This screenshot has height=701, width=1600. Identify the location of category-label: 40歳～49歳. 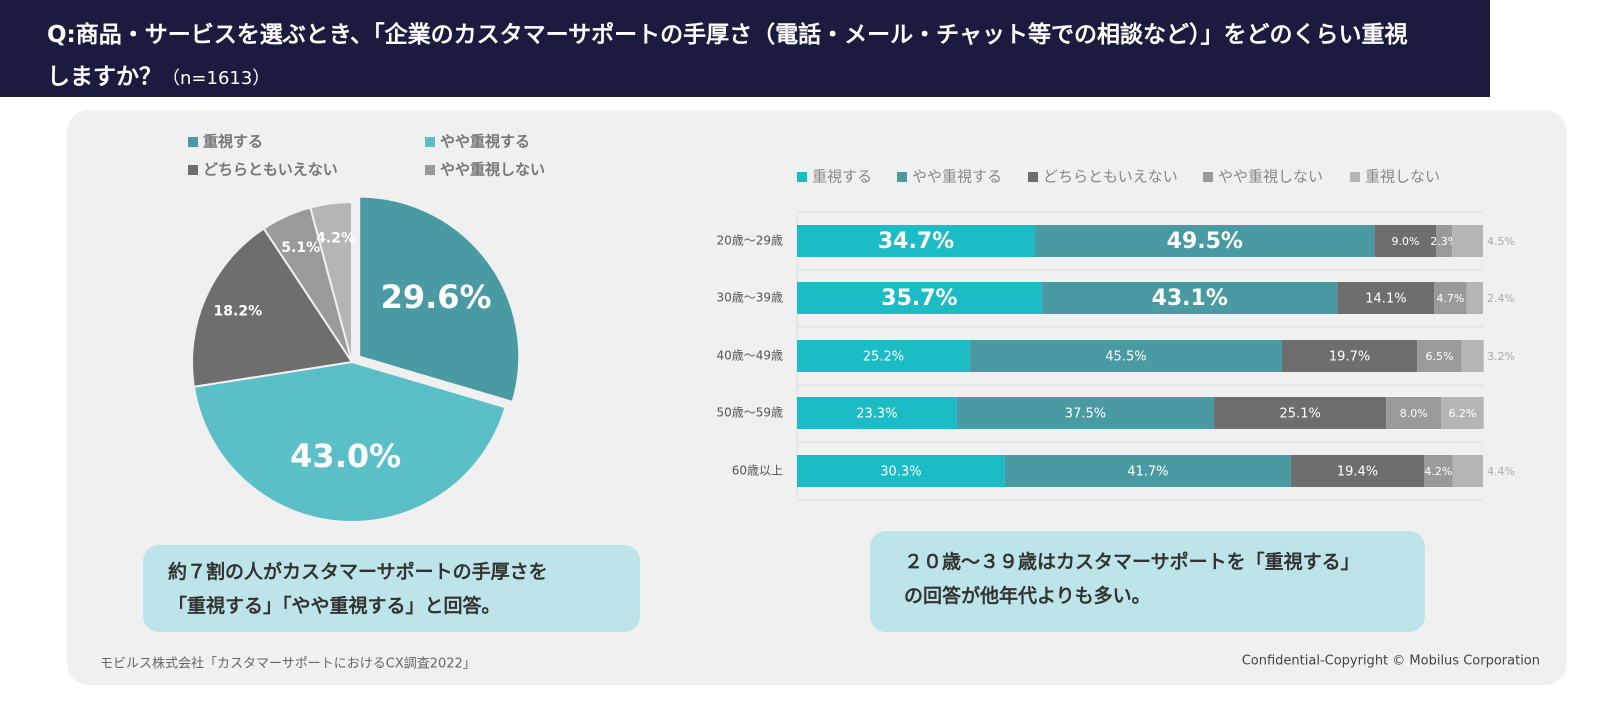
(749, 356).